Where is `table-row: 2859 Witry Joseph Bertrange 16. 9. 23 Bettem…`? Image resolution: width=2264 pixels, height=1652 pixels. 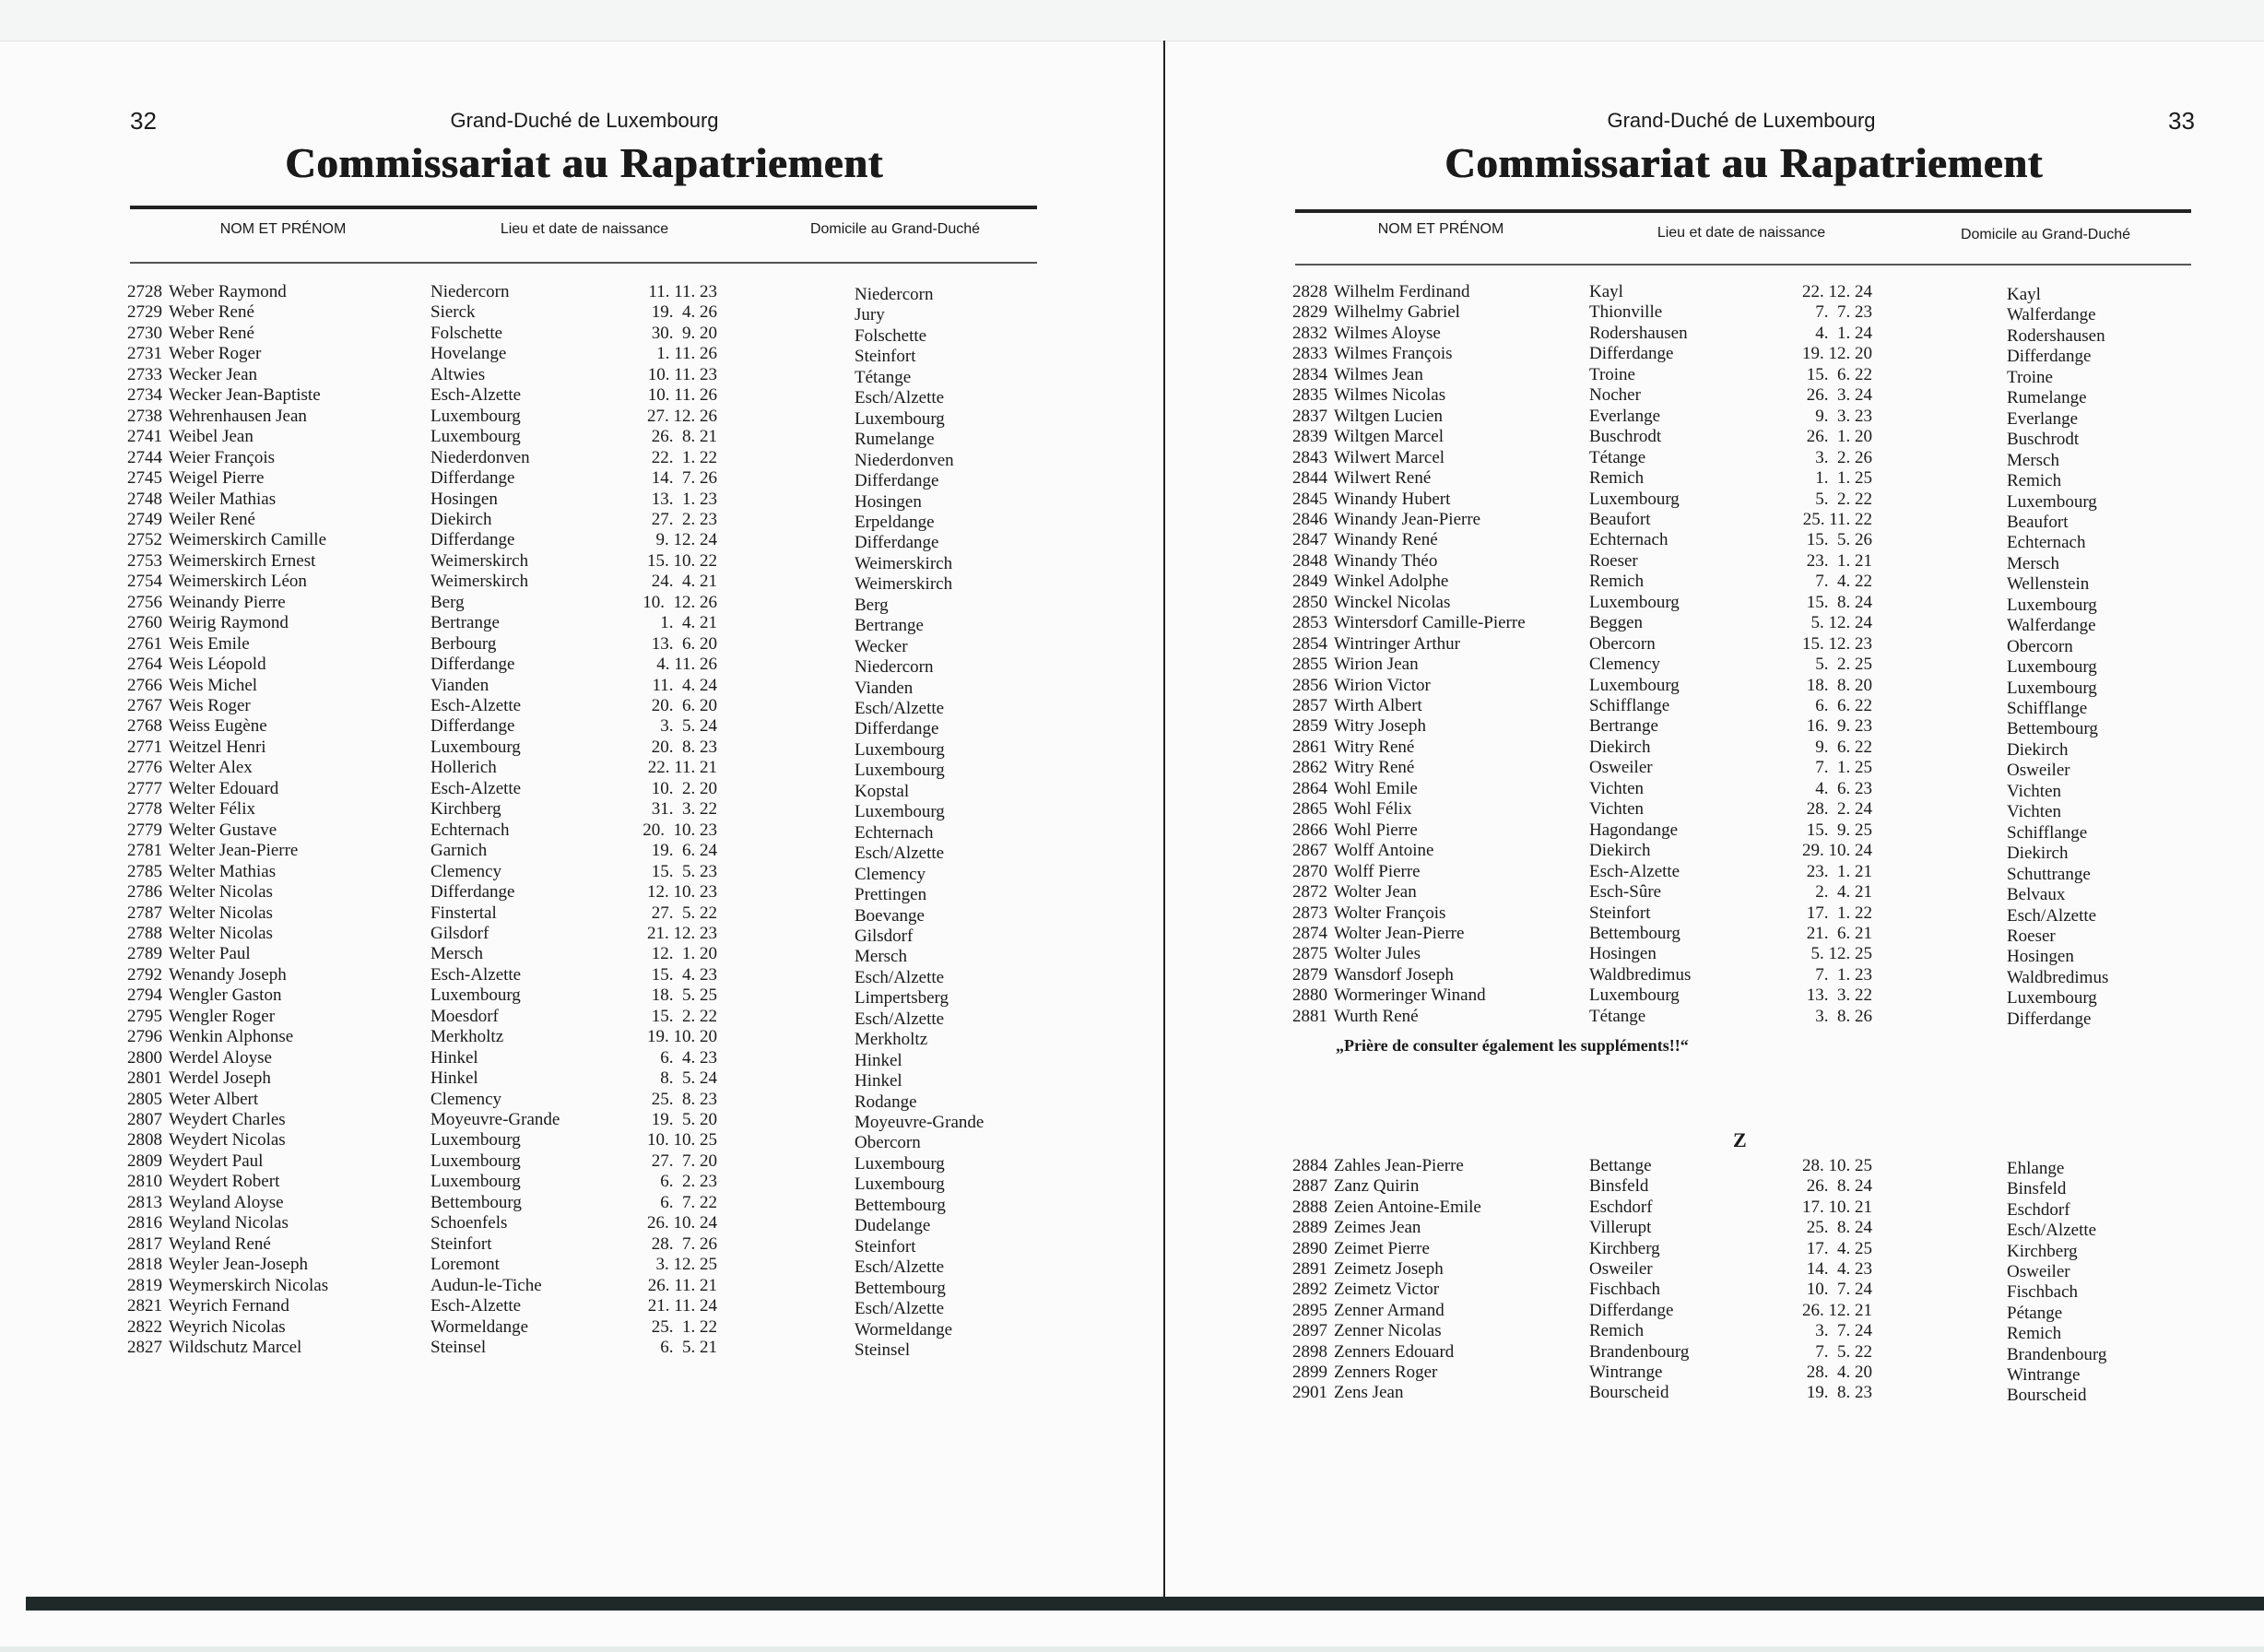
table-row: 2859 Witry Joseph Bertrange 16. 9. 23 Bettem… is located at coordinates (1132, 727).